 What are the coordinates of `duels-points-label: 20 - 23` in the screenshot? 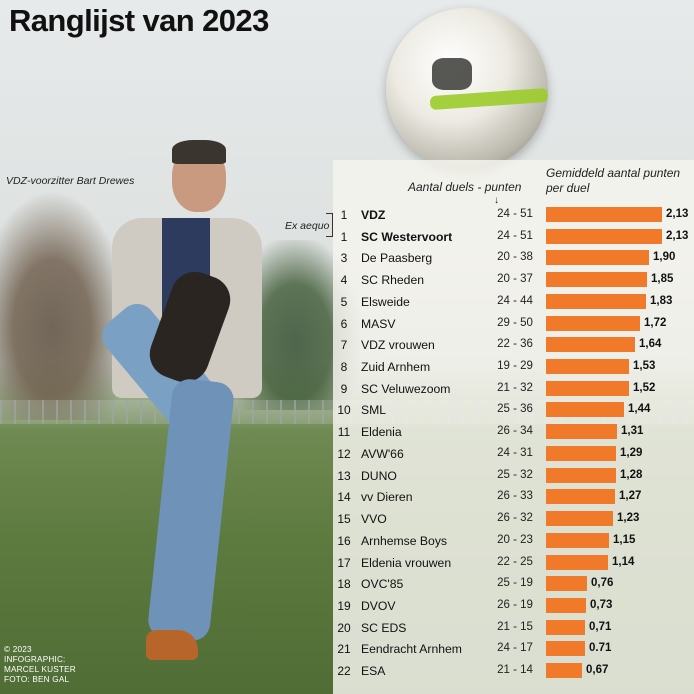 It's located at (515, 539).